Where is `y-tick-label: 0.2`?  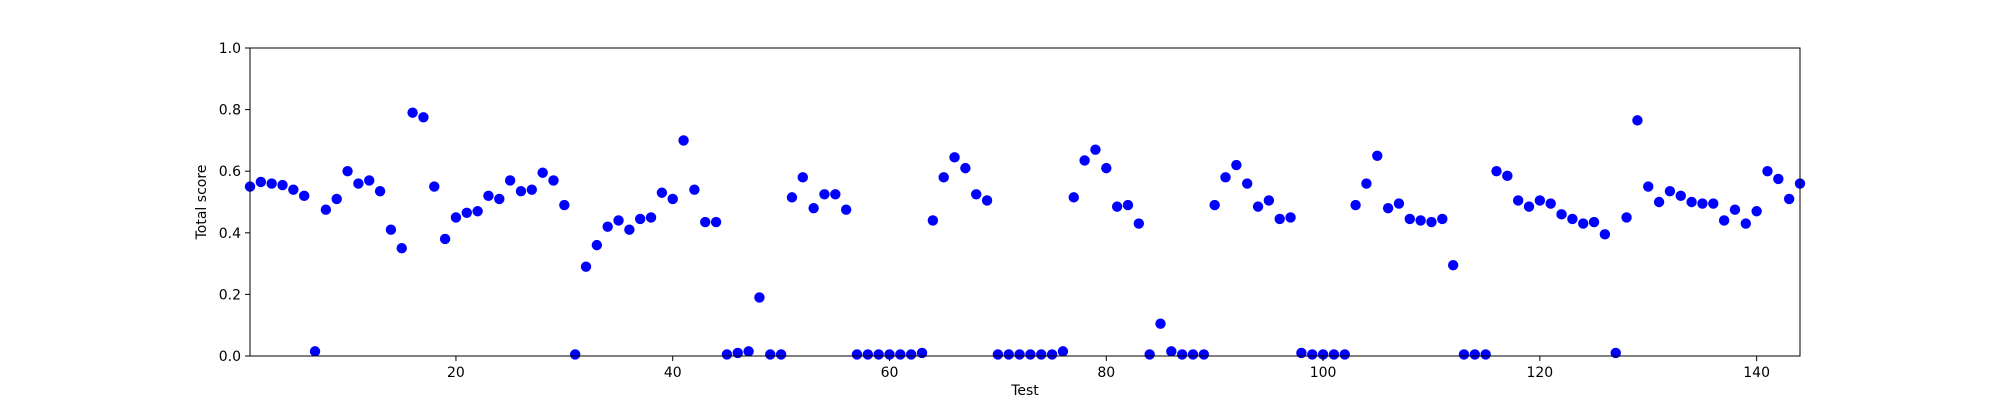
y-tick-label: 0.2 is located at coordinates (230, 295).